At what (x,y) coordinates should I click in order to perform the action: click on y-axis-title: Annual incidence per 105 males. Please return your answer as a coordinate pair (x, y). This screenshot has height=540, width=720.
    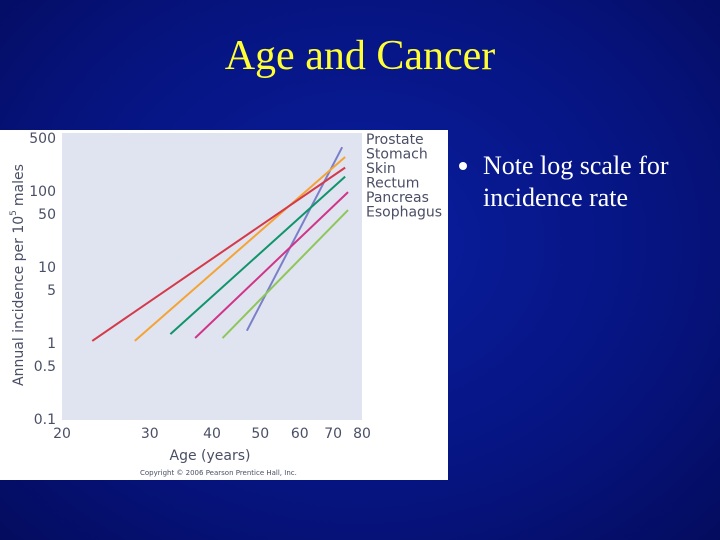
    Looking at the image, I should click on (18, 275).